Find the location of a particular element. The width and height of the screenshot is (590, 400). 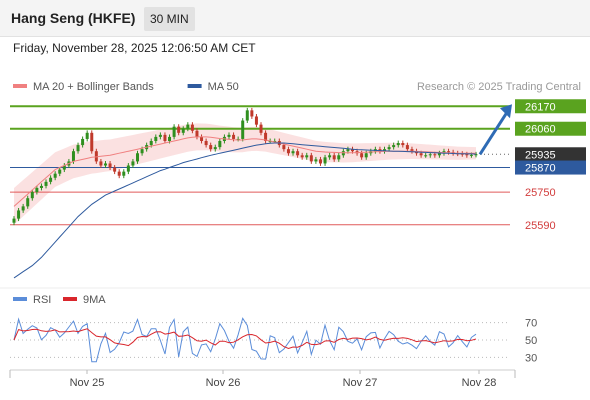

timeframe-button: 30 MIN is located at coordinates (169, 19).